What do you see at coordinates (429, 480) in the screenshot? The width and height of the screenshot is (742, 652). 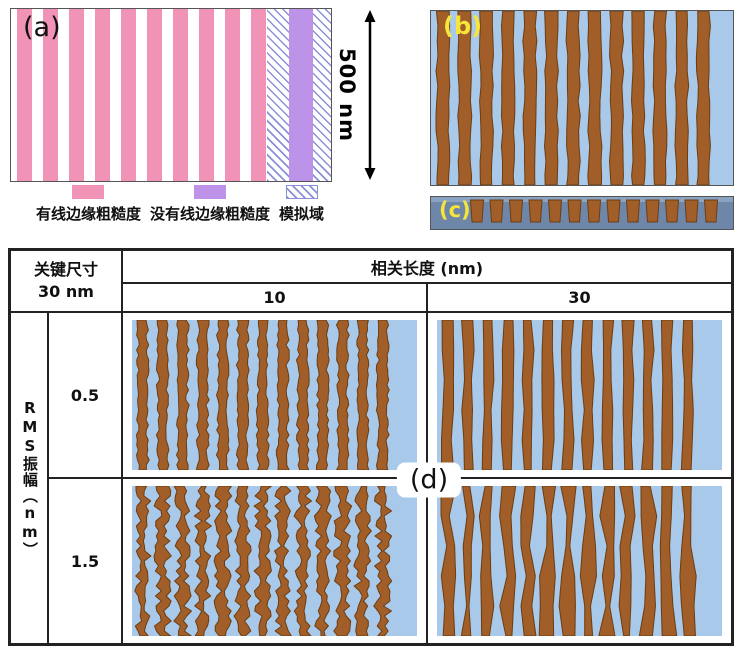 I see `panel-d-label: (d)` at bounding box center [429, 480].